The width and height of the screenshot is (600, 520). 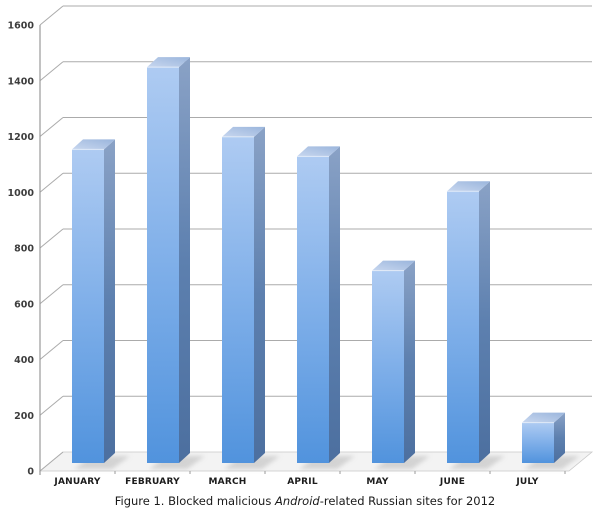 I want to click on x-axis-label-july: JULY, so click(x=527, y=482).